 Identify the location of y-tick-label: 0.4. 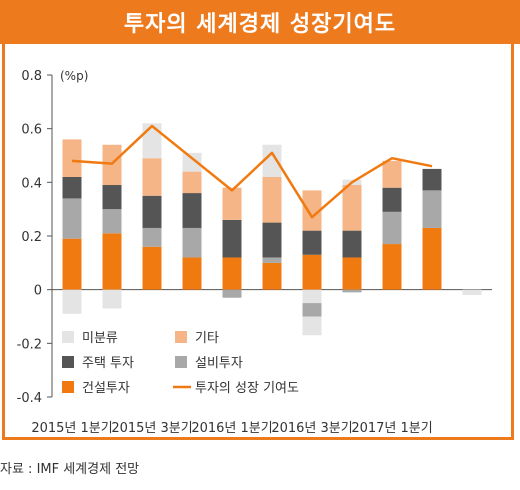
(31, 183).